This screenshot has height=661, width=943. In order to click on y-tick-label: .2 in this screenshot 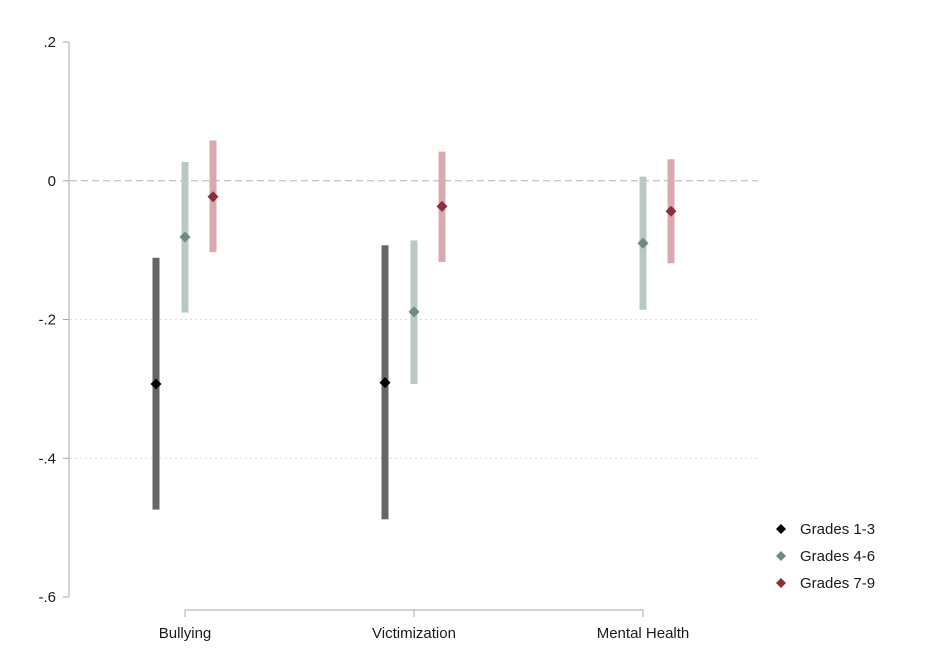, I will do `click(49, 42)`.